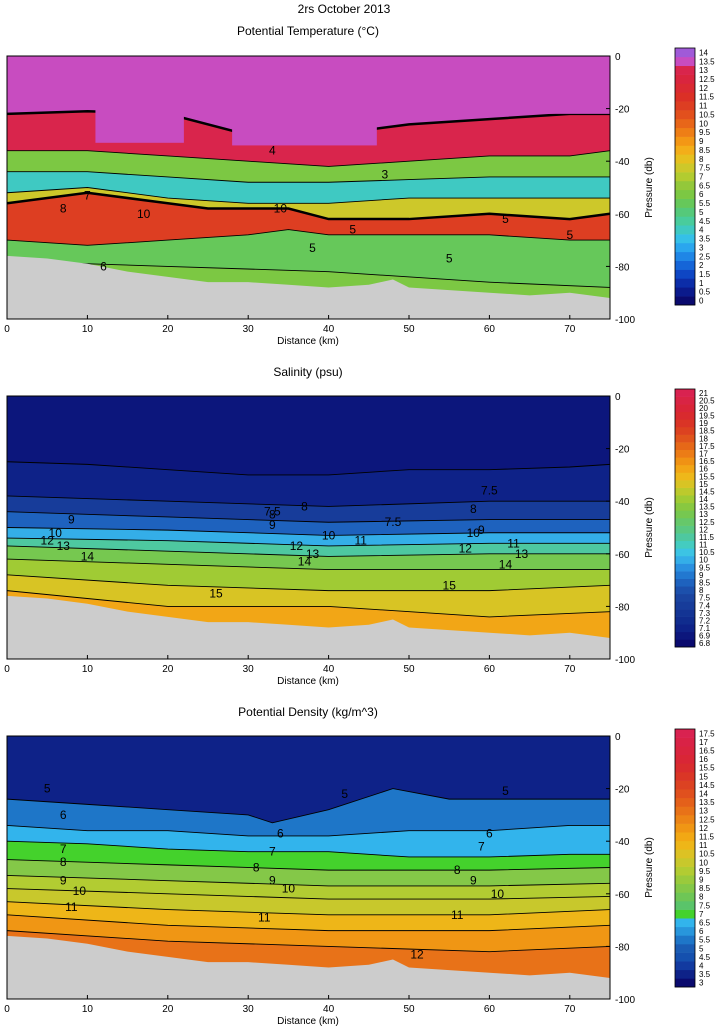 The height and width of the screenshot is (1029, 719). I want to click on colorbar-label: 9.5, so click(705, 567).